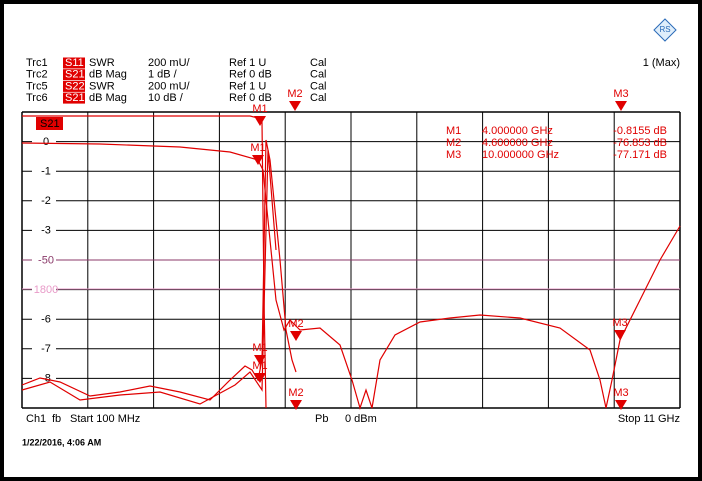 This screenshot has height=481, width=702. I want to click on mode: fb, so click(56, 419).